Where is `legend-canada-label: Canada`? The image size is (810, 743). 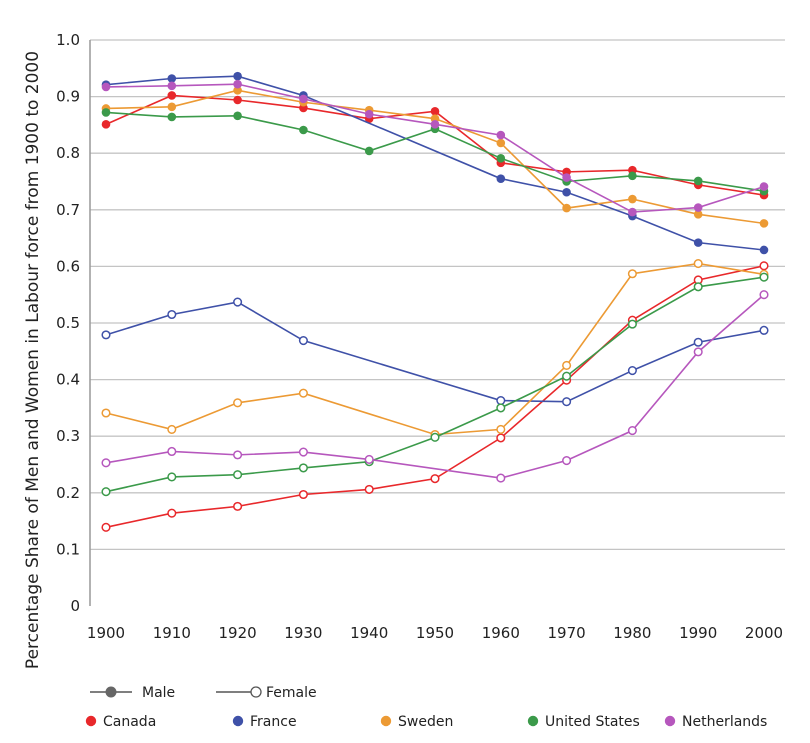 legend-canada-label: Canada is located at coordinates (129, 722).